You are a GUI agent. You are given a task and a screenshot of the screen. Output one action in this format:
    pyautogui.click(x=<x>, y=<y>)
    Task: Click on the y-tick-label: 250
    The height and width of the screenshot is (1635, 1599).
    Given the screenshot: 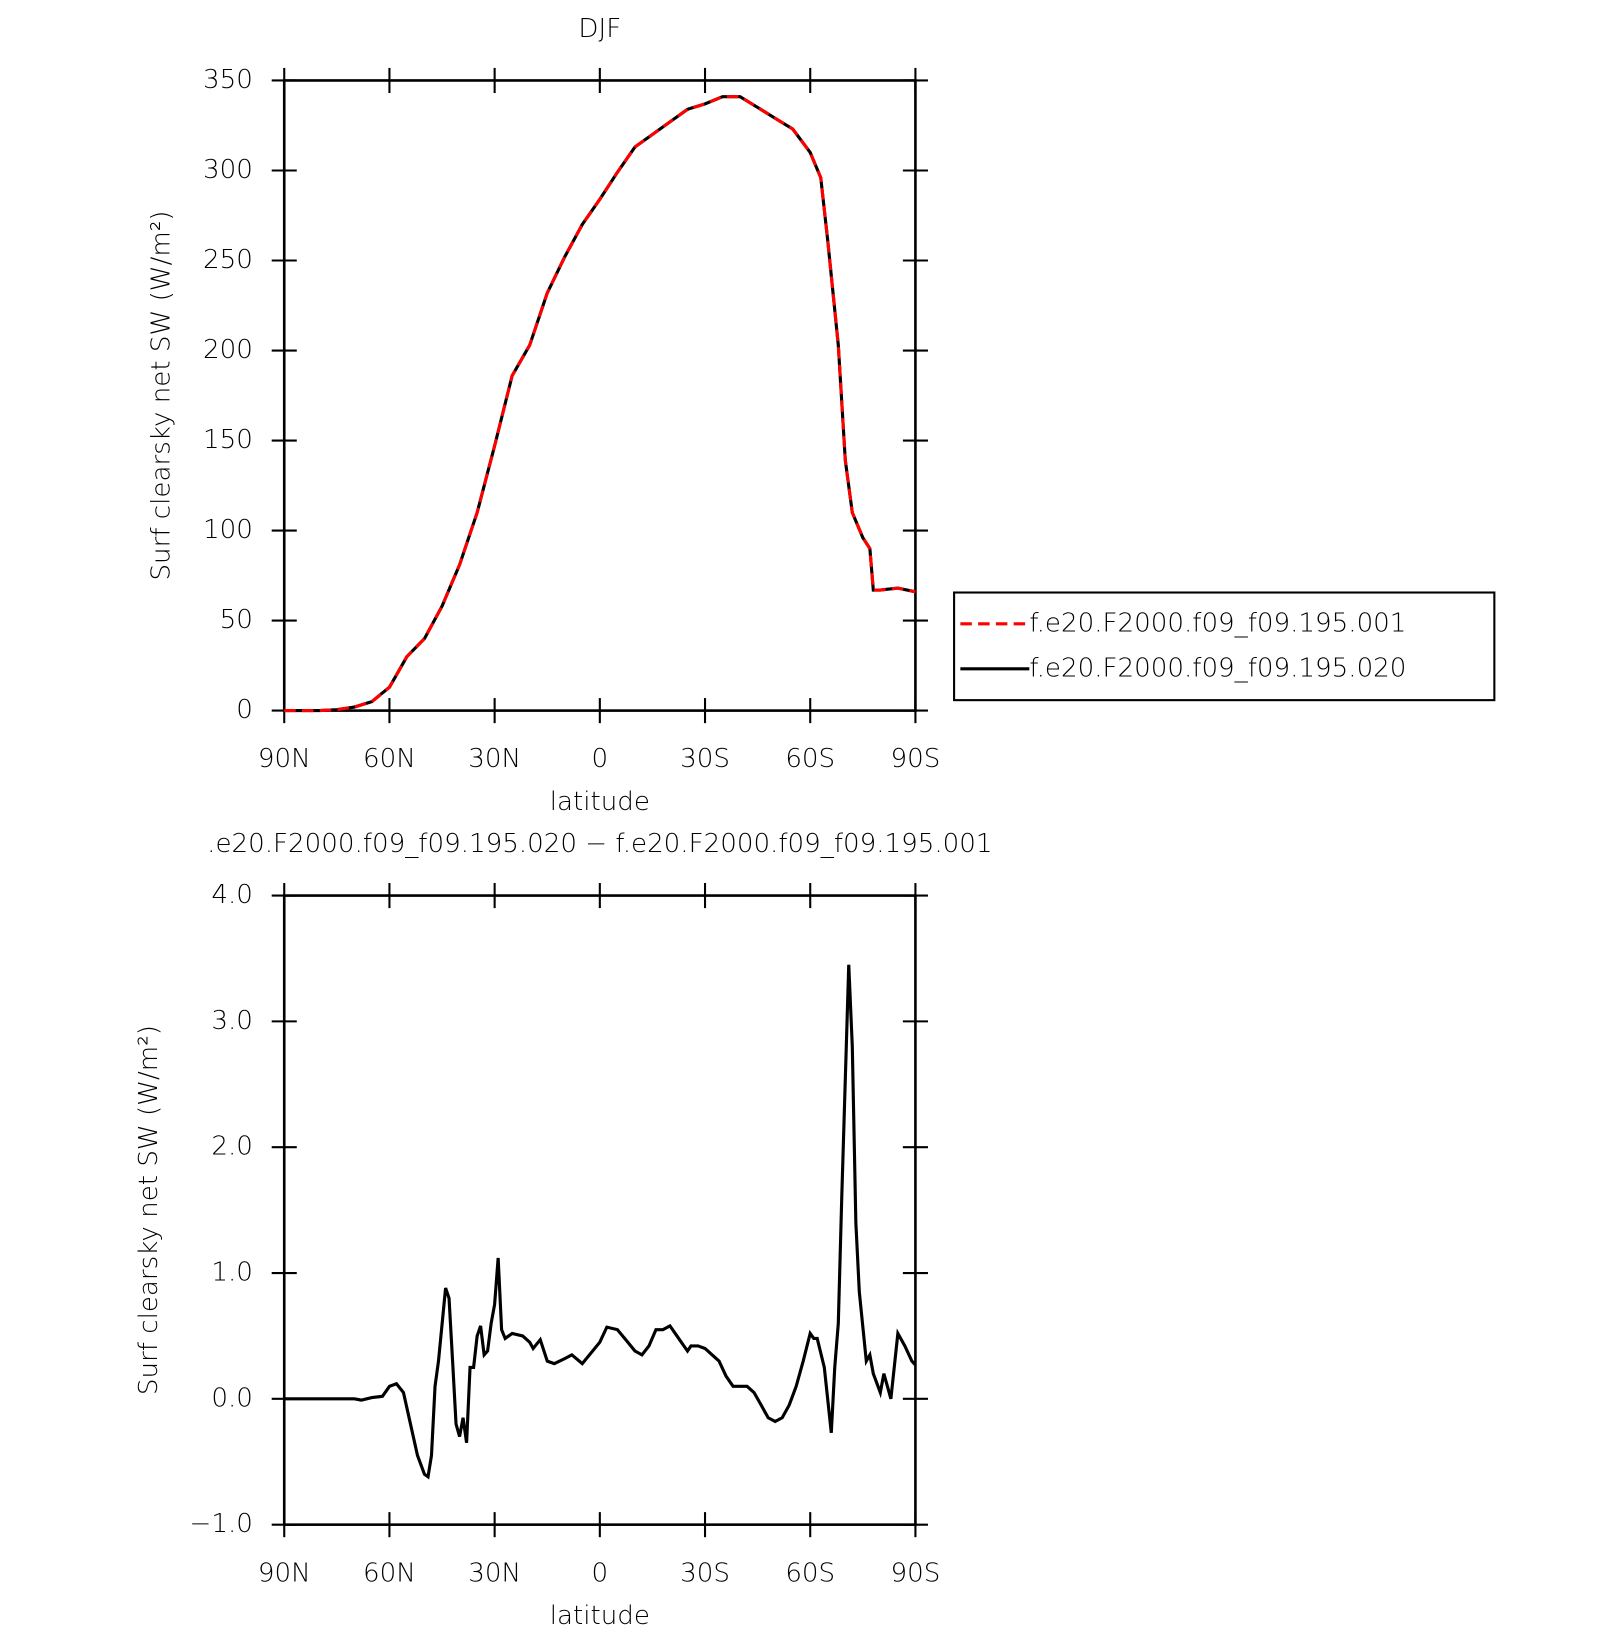 What is the action you would take?
    pyautogui.click(x=228, y=260)
    